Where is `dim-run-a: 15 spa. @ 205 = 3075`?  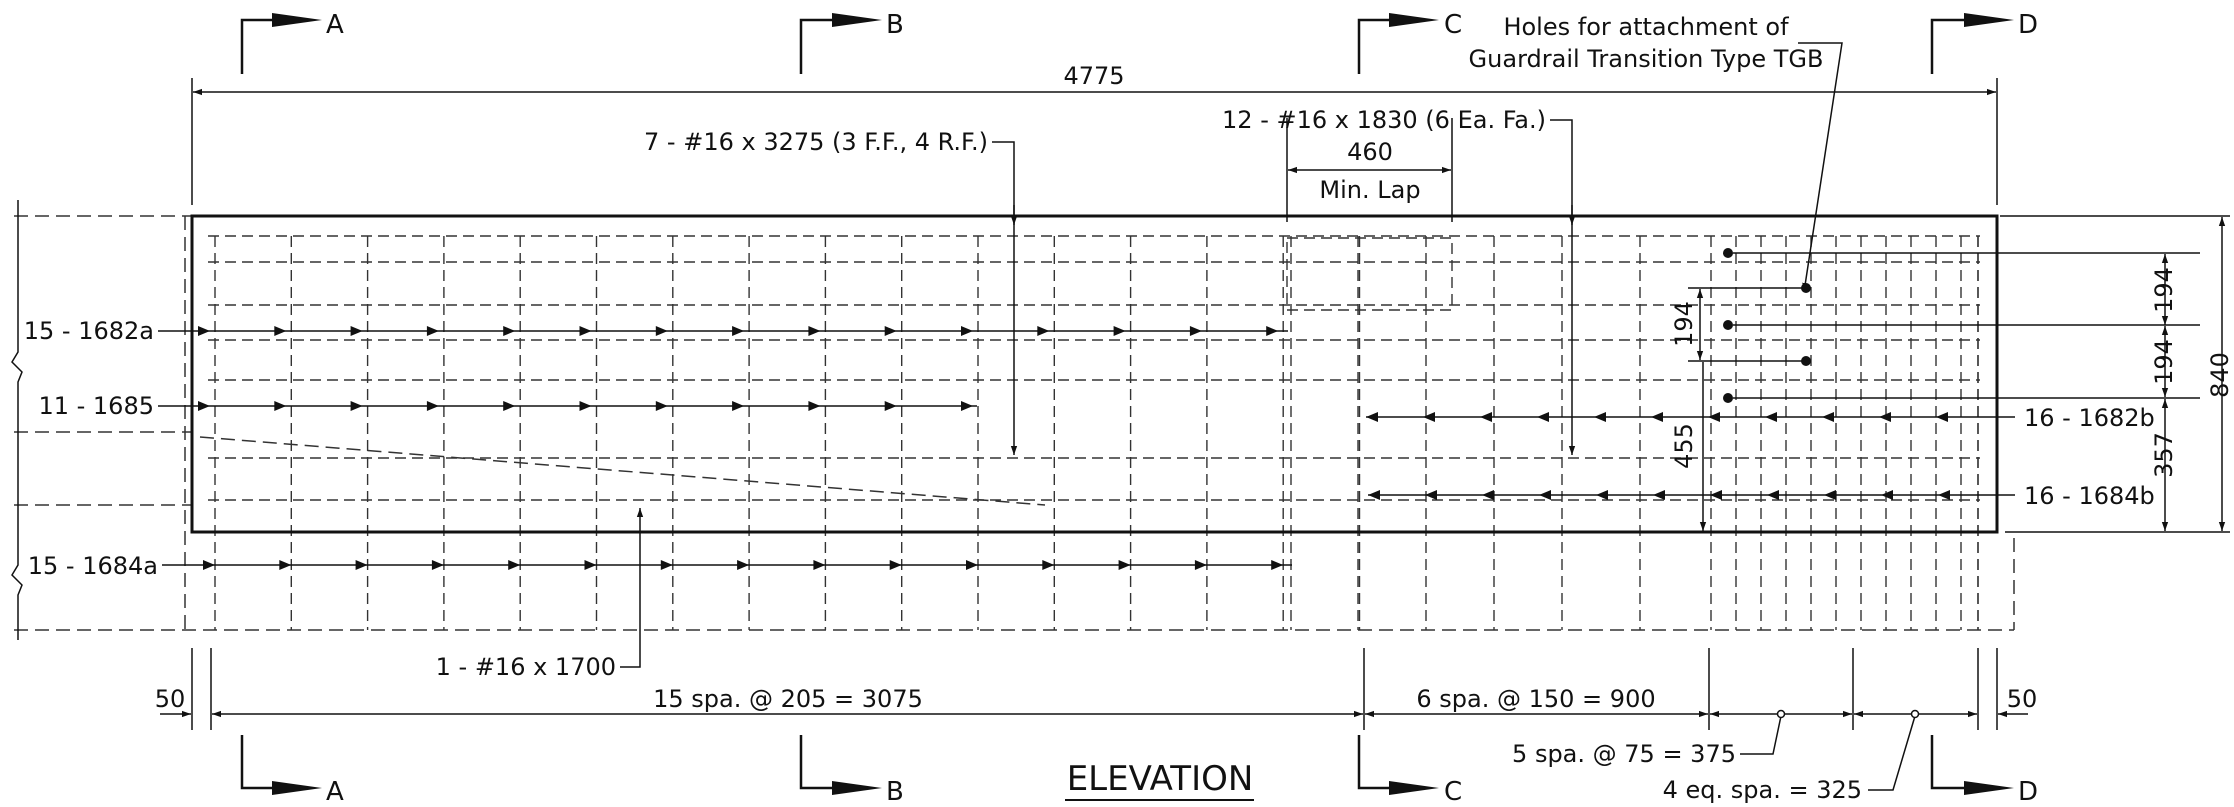 dim-run-a: 15 spa. @ 205 = 3075 is located at coordinates (788, 699).